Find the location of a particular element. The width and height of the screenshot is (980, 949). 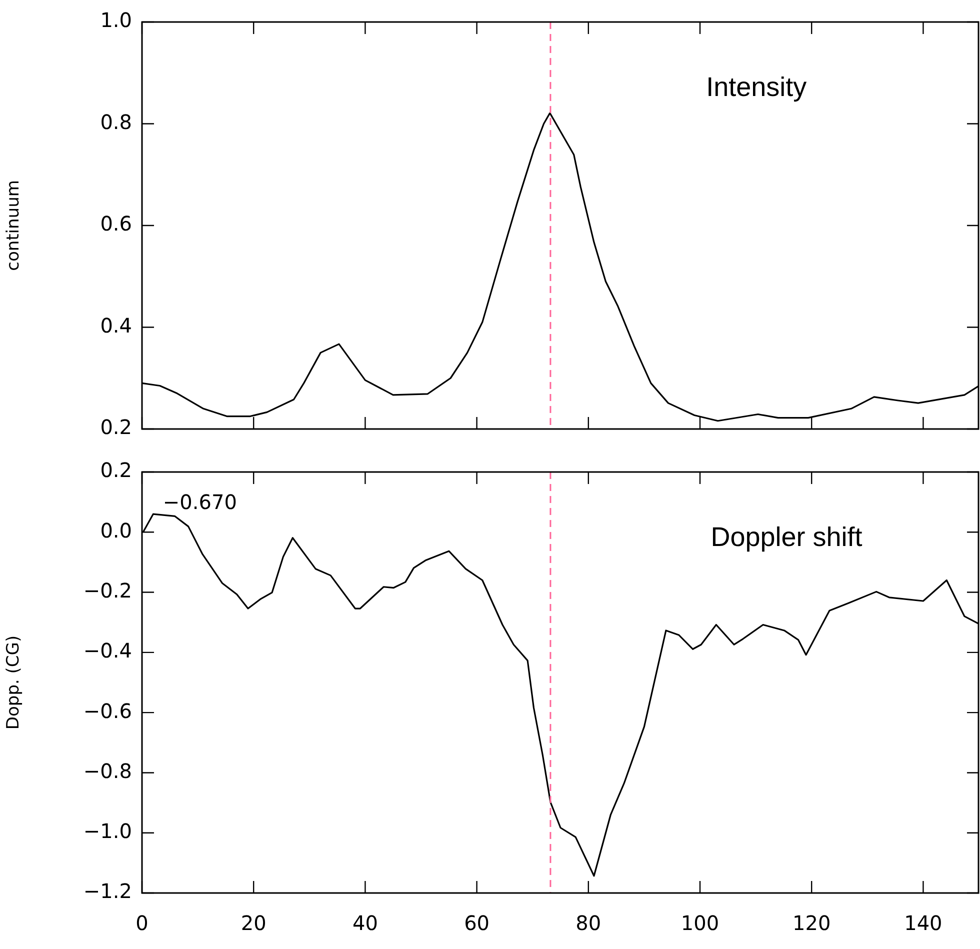

y-tick-label: 0.4 is located at coordinates (116, 325).